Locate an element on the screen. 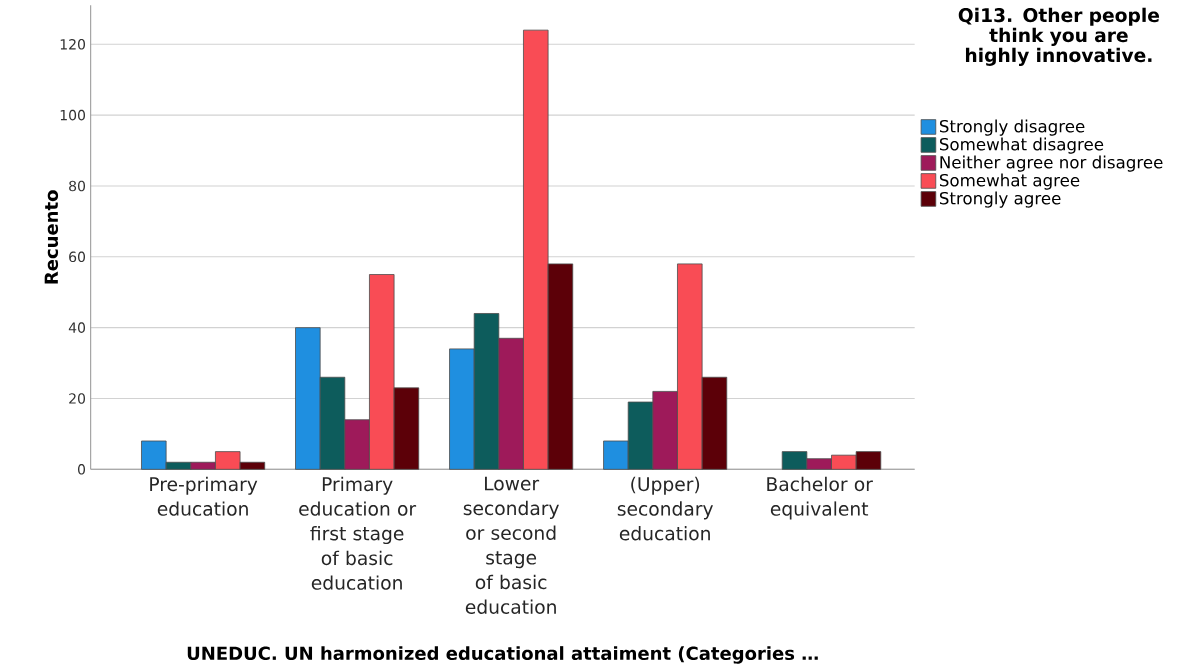 This screenshot has width=1193, height=672. legend-label: Somewhat disagree is located at coordinates (1021, 145).